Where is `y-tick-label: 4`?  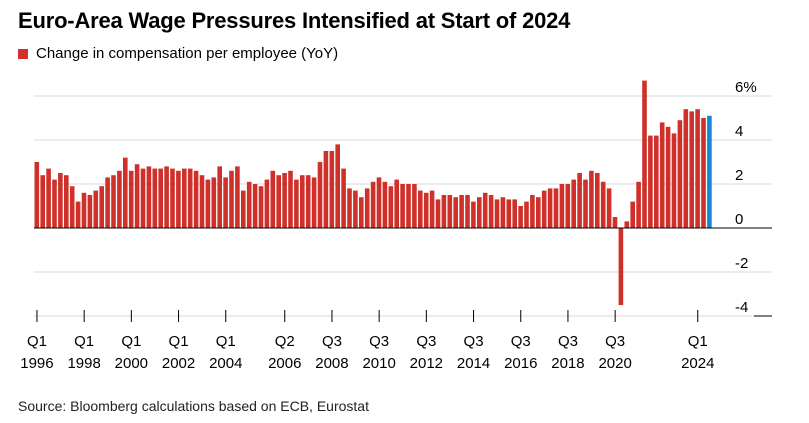 y-tick-label: 4 is located at coordinates (739, 131).